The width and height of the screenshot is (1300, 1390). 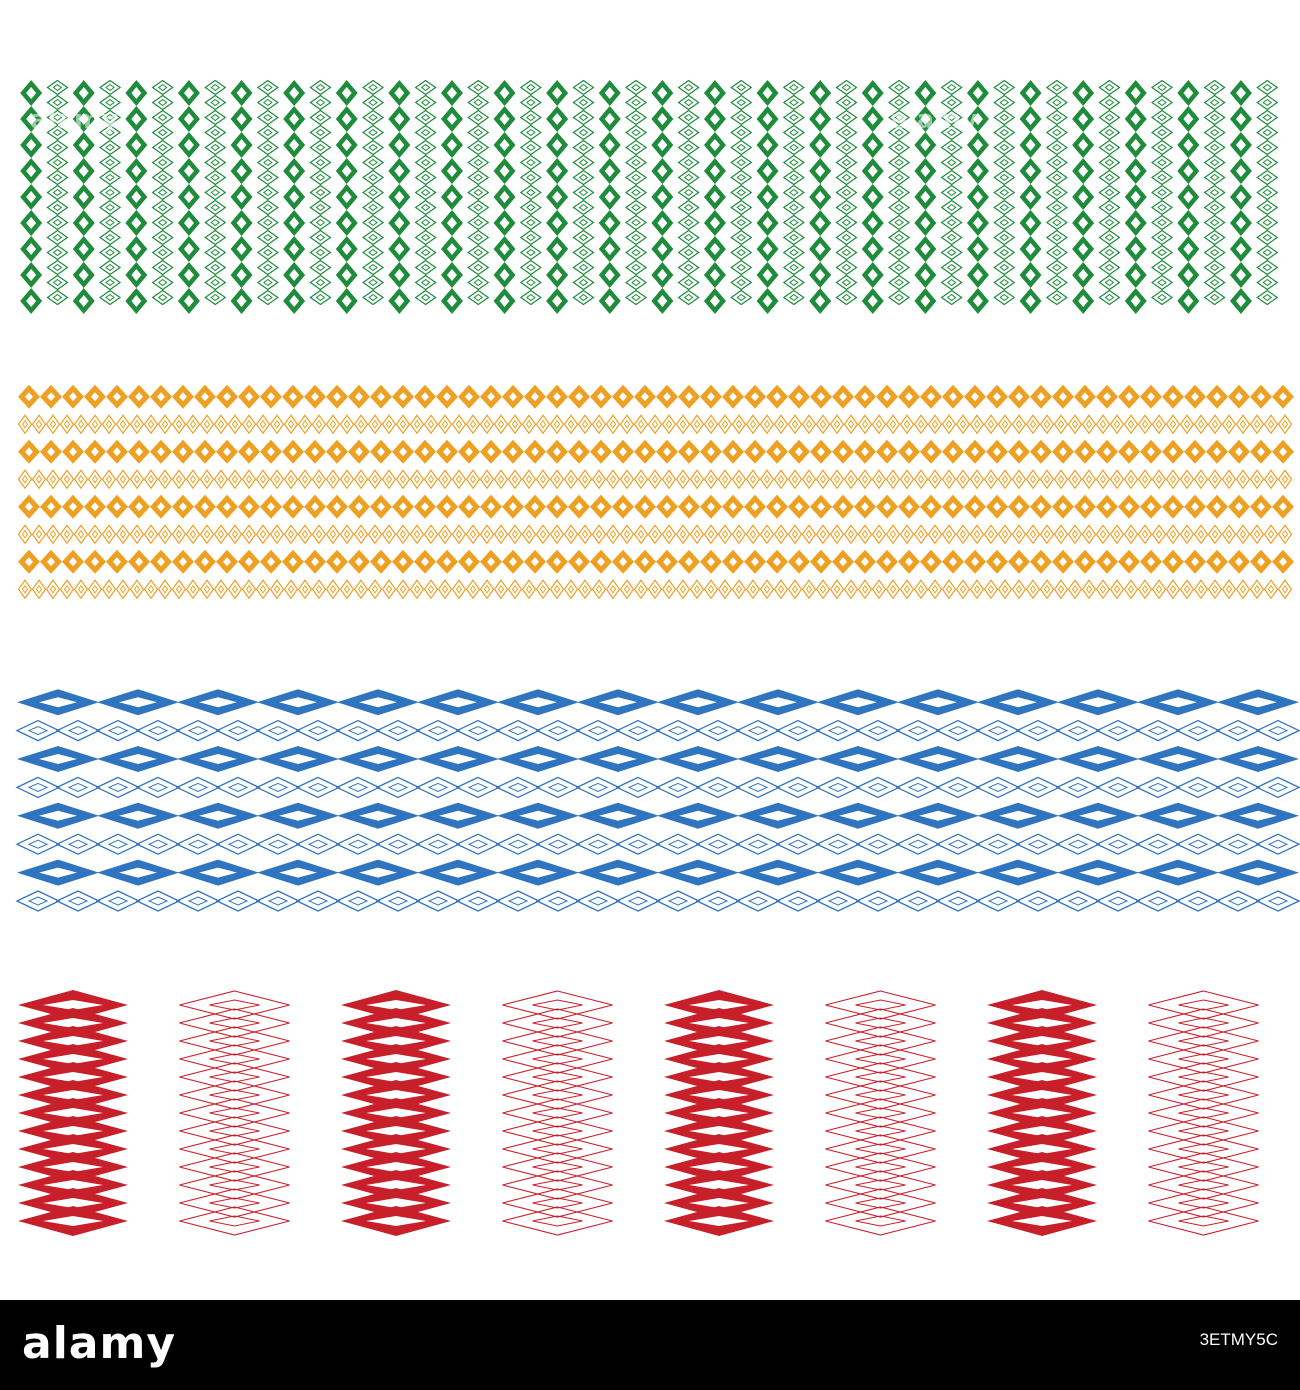 I want to click on alamy-logo: alamy, so click(x=99, y=1343).